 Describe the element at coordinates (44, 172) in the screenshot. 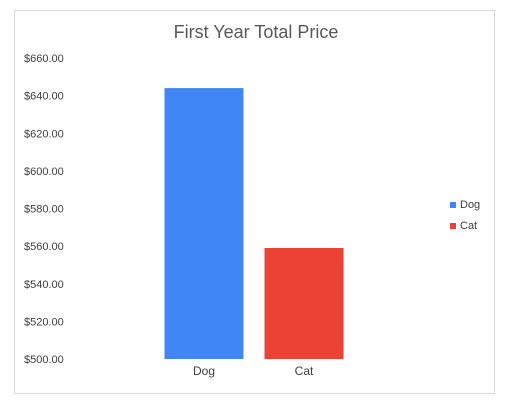

I see `y-tick-label: $600.00` at that location.